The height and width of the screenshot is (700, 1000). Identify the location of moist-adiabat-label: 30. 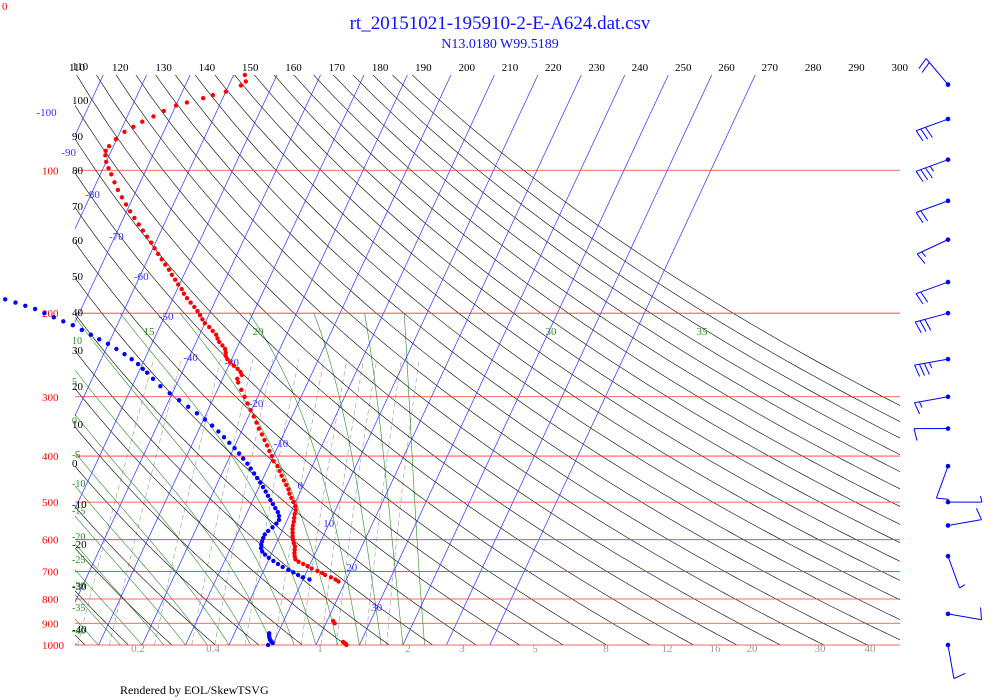
(552, 332).